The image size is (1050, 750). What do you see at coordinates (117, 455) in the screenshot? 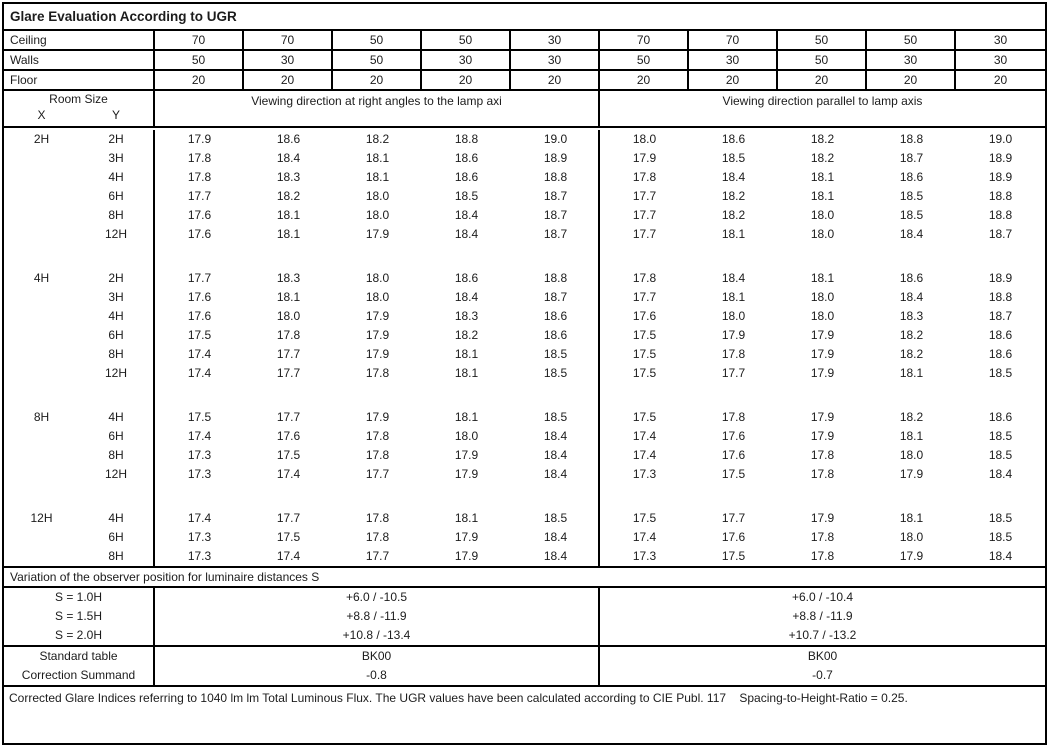
I see `y-label-cell: 8H` at bounding box center [117, 455].